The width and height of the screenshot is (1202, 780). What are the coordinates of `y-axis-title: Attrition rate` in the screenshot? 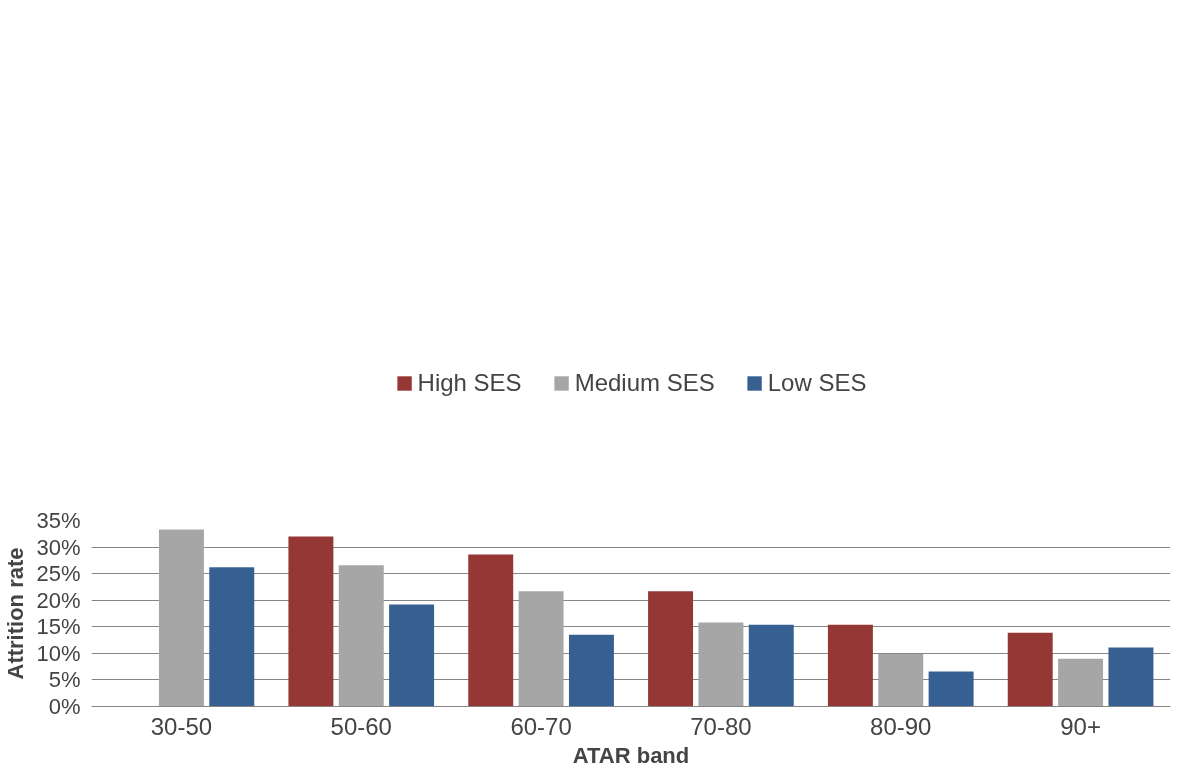 It's located at (16, 613).